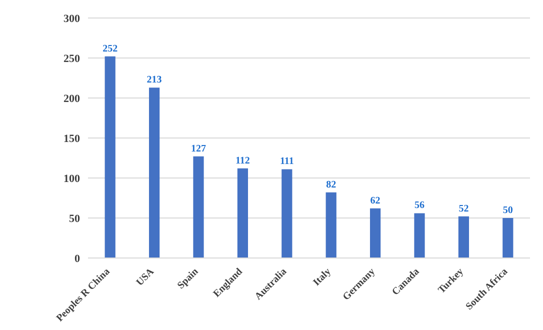 The image size is (543, 330). I want to click on data-label: 56, so click(419, 206).